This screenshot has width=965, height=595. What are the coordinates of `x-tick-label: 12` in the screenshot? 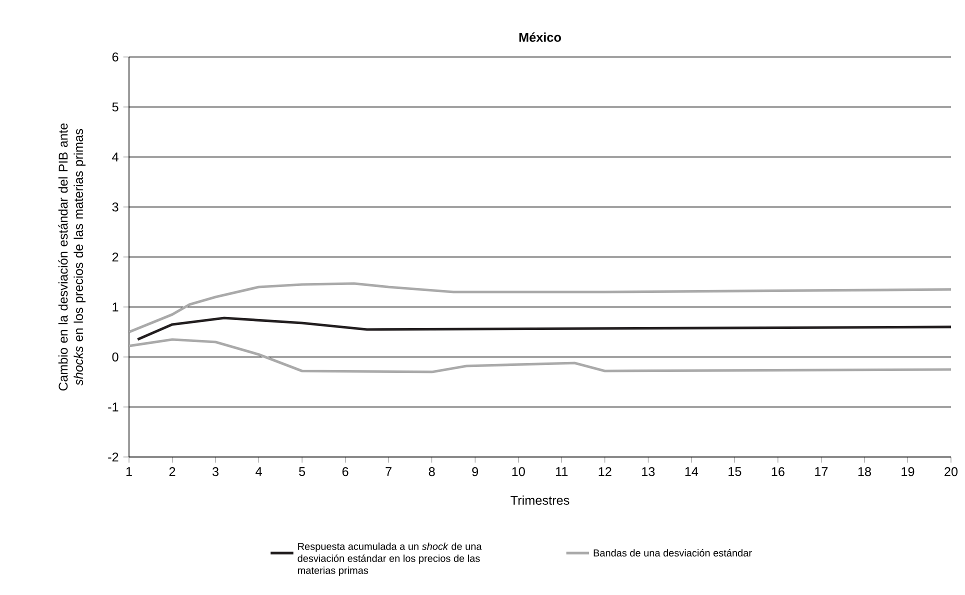 It's located at (605, 471).